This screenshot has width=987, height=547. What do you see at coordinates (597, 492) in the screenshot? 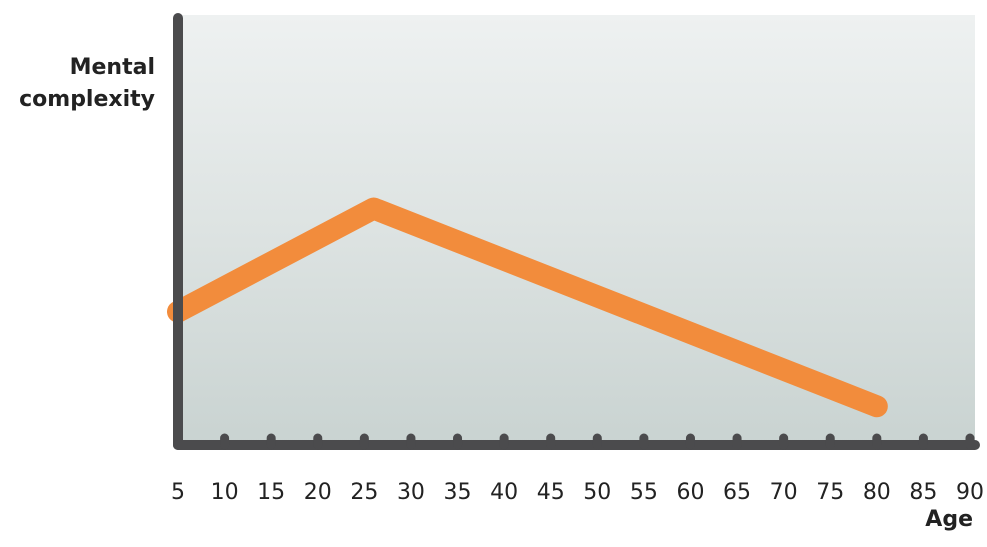
I see `x-tick-label: 50` at bounding box center [597, 492].